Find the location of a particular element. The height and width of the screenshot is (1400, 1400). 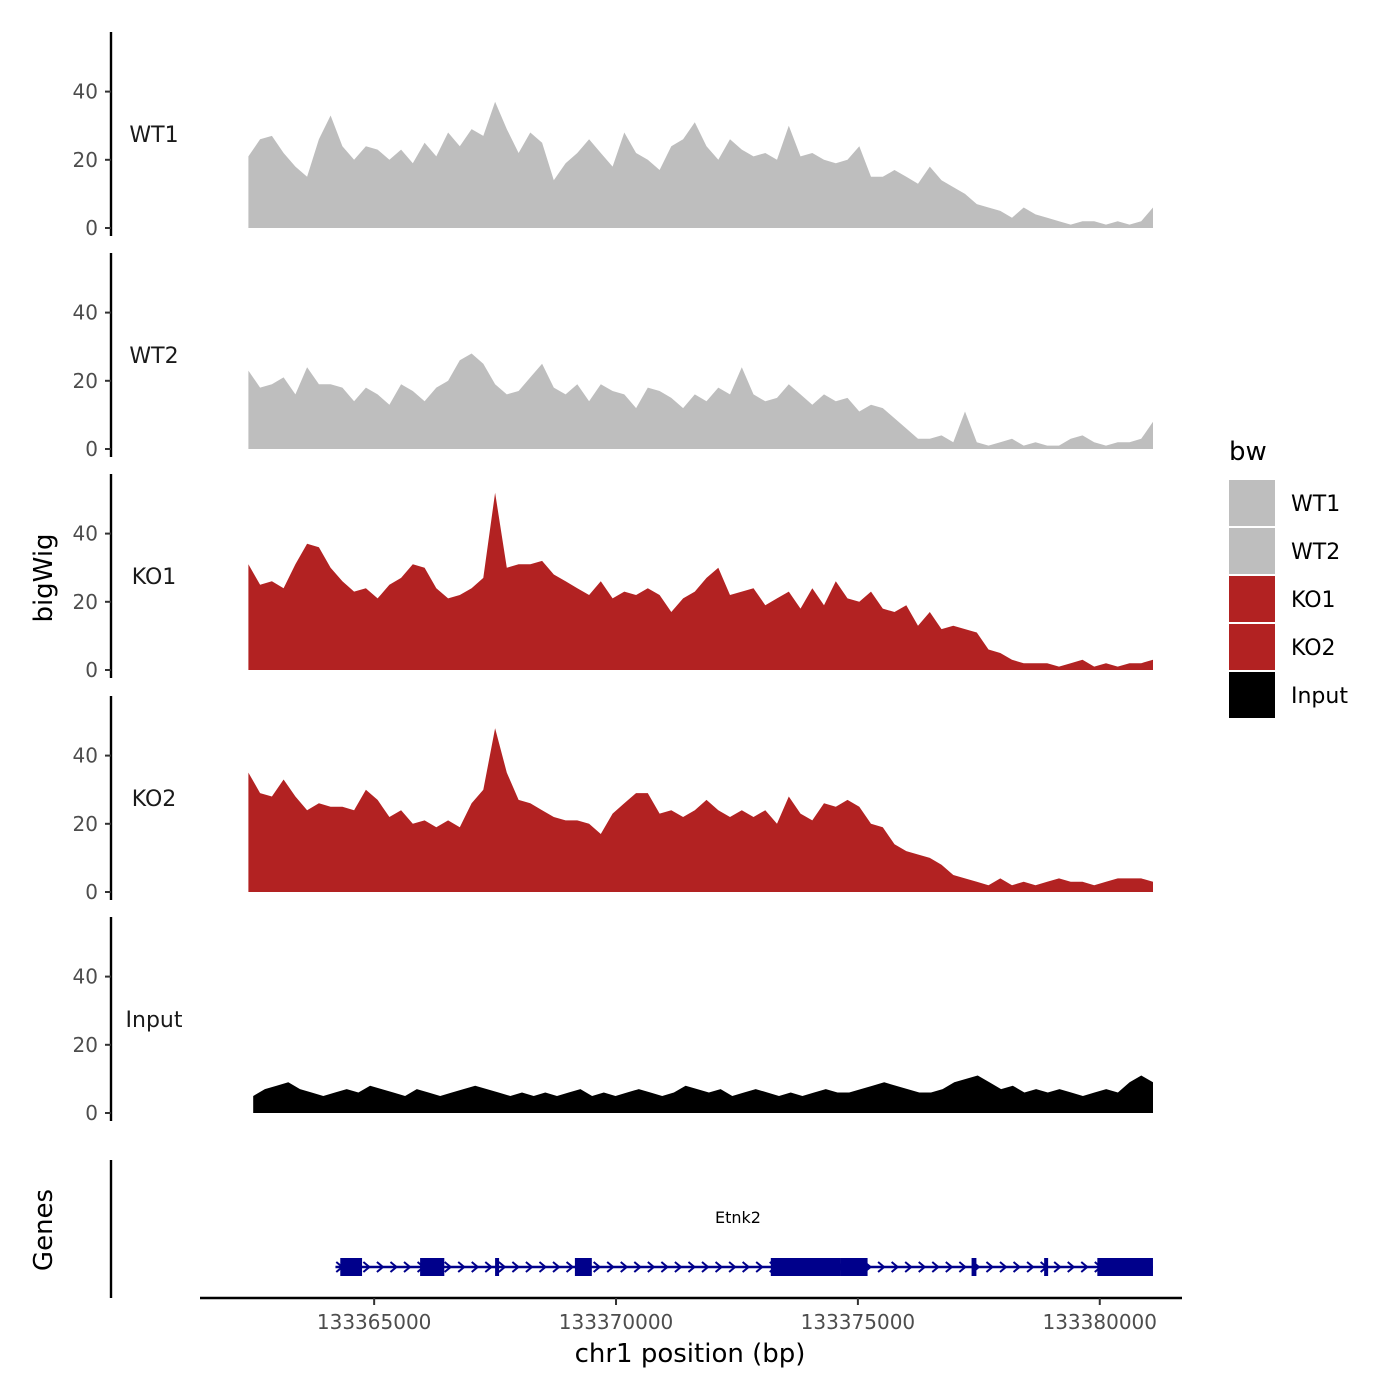

legend-key-input is located at coordinates (1252, 695).